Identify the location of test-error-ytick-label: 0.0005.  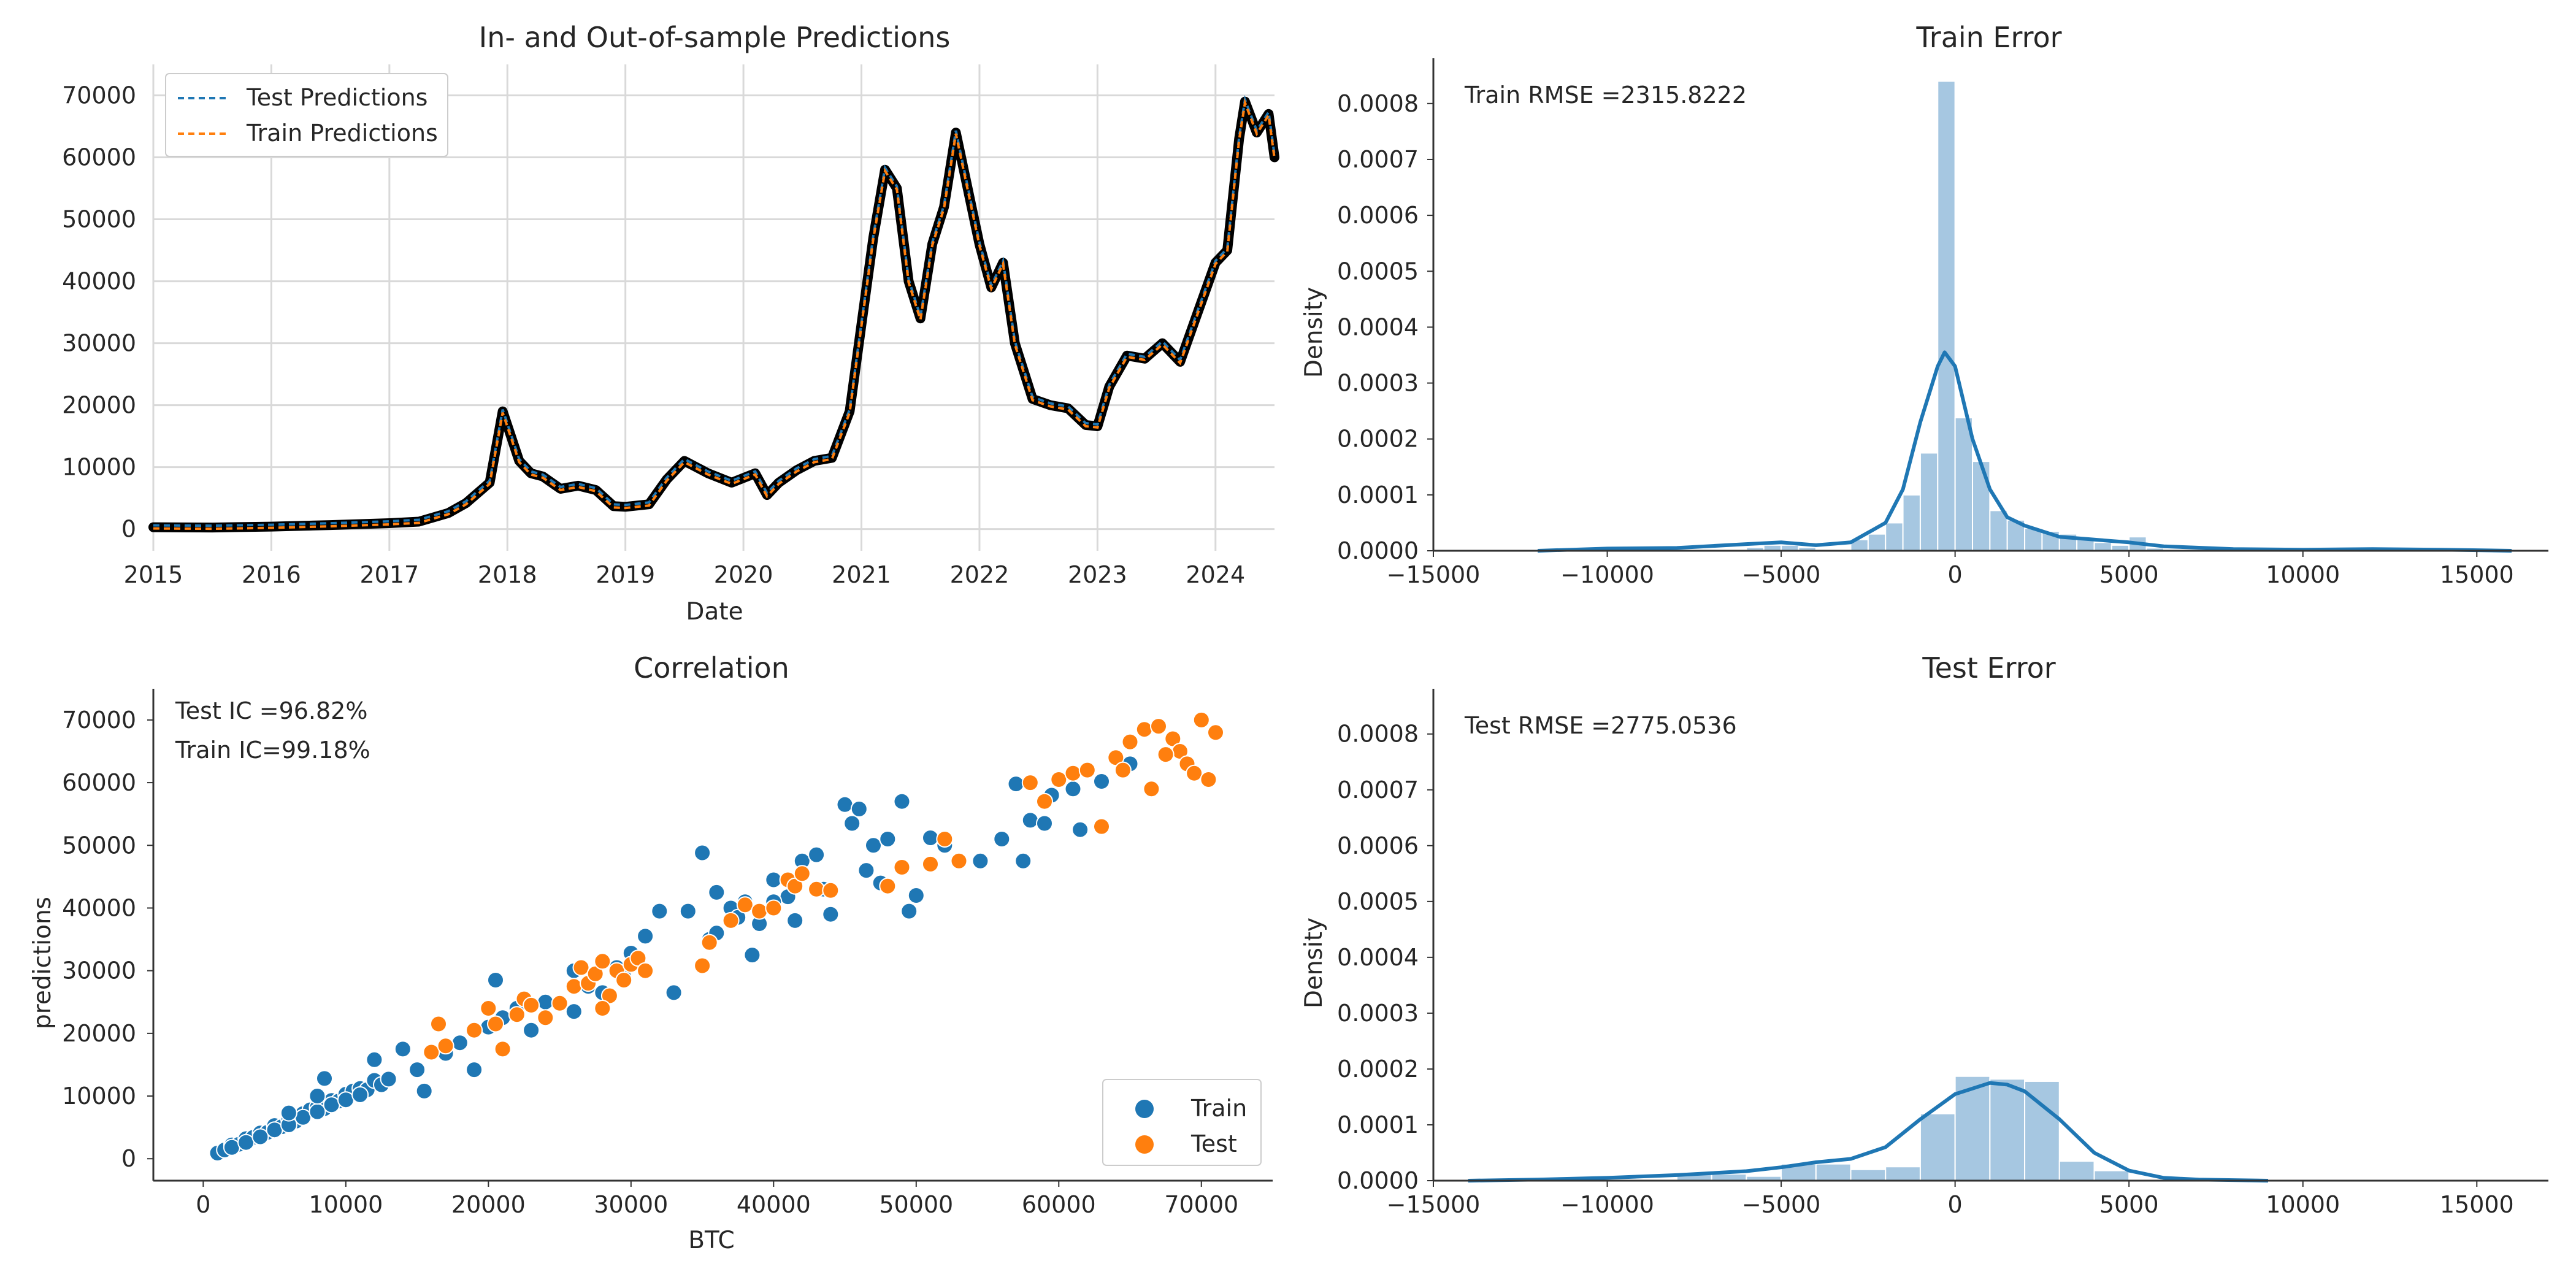
(1378, 901).